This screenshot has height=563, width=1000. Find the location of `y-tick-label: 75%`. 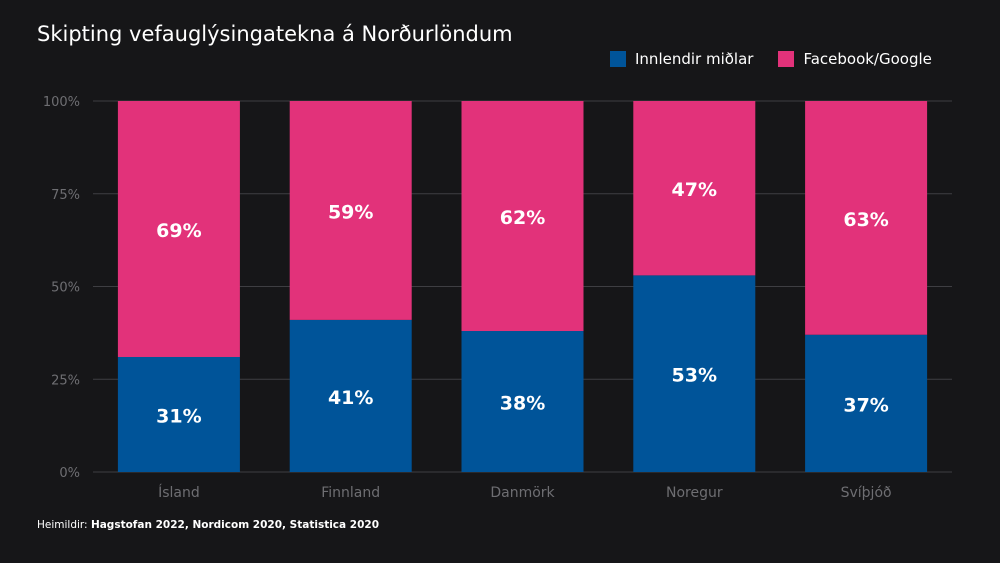

y-tick-label: 75% is located at coordinates (65, 195).